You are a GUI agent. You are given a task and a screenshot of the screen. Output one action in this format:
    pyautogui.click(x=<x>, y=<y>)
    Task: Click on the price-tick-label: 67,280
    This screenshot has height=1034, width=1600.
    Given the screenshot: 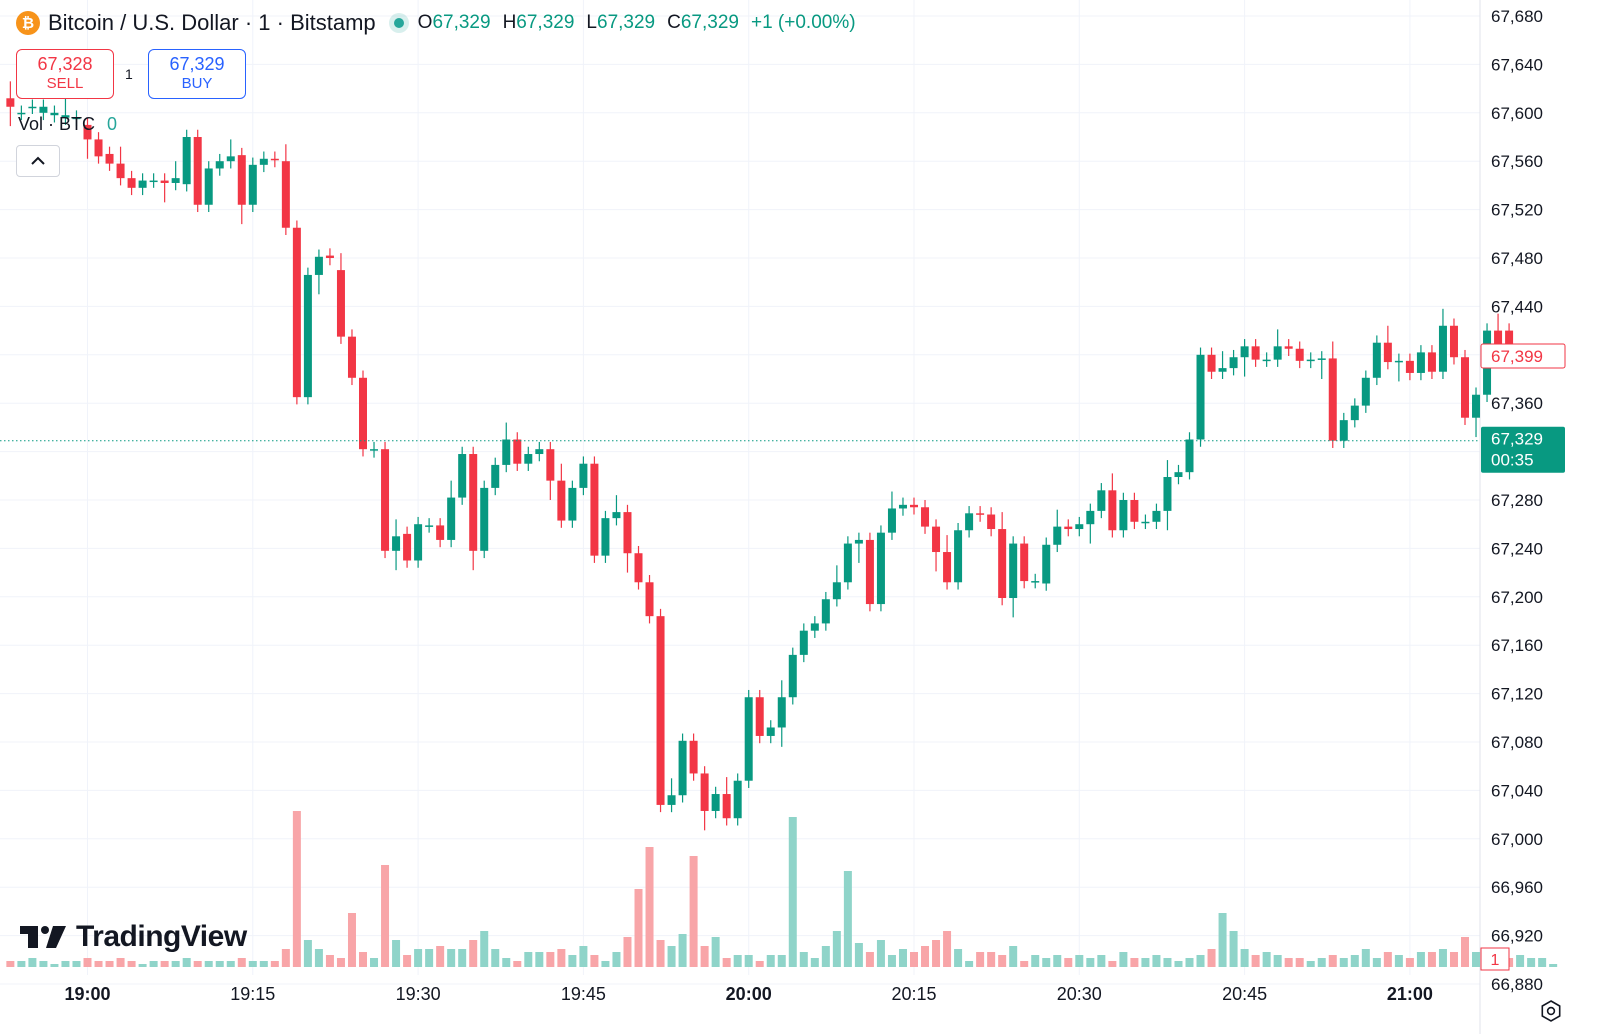 What is the action you would take?
    pyautogui.click(x=1517, y=500)
    